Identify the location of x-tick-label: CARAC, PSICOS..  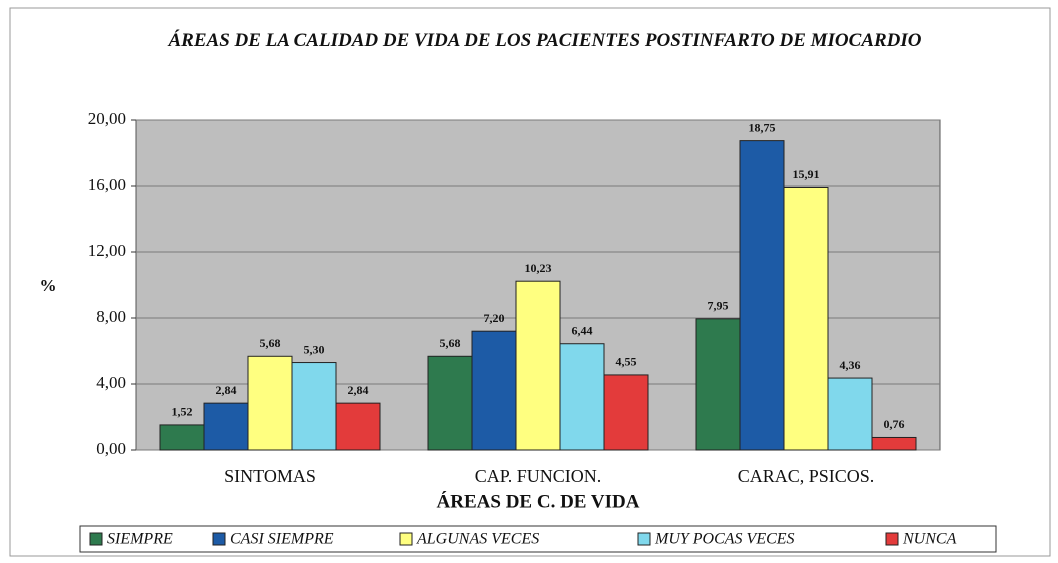
(806, 476).